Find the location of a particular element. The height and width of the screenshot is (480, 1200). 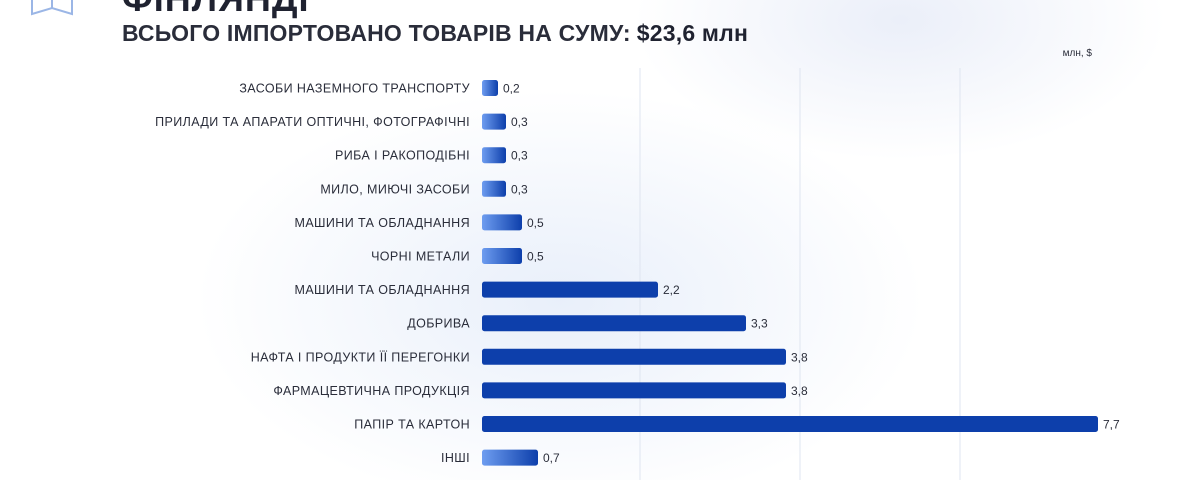

category-label: ПРИЛАДИ ТА АПАРАТИ ОПТИЧНІ, ФОТОГРАФІЧНІ is located at coordinates (312, 122).